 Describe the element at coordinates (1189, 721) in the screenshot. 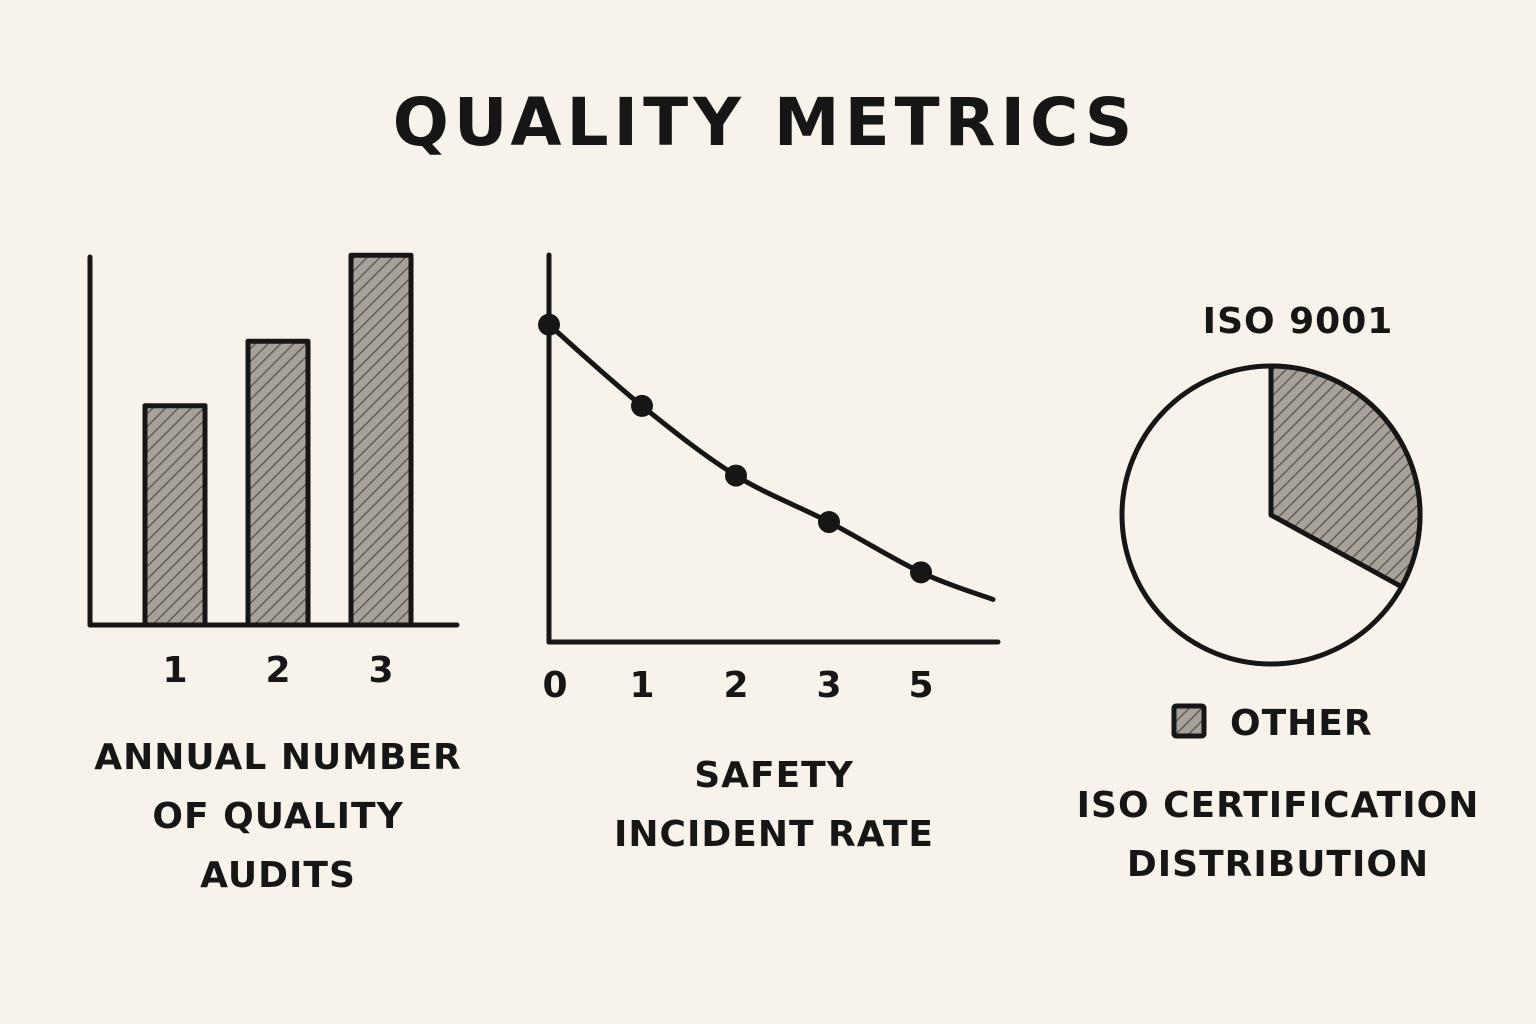

I see `legend-swatch` at that location.